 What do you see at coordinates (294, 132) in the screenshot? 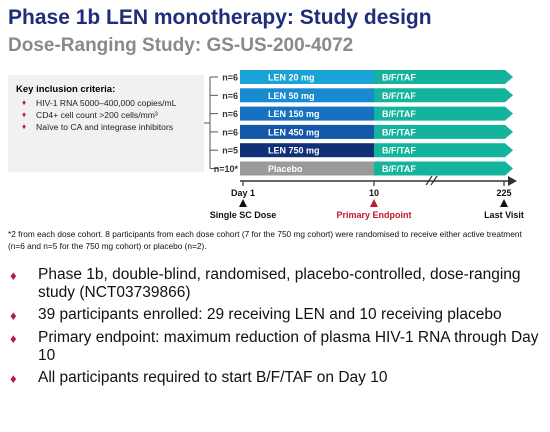
I see `arm-dose-label: LEN 450 mg` at bounding box center [294, 132].